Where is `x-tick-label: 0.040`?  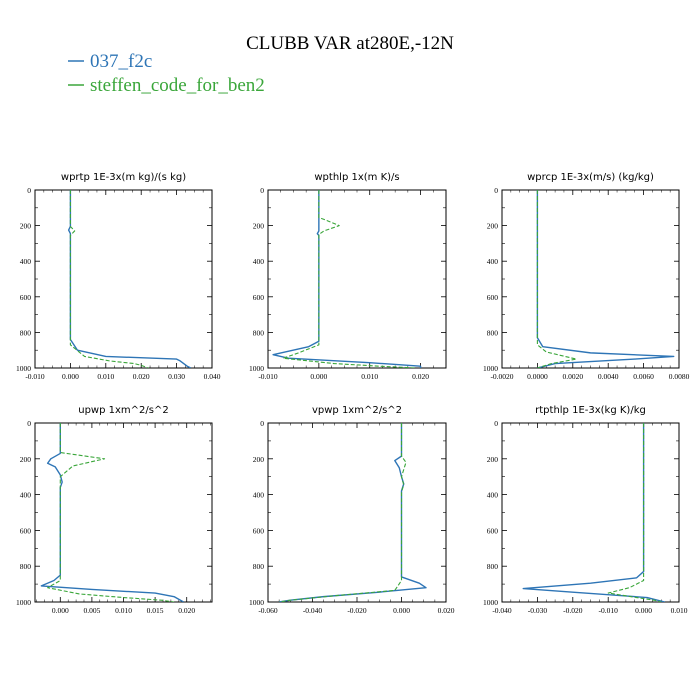
x-tick-label: 0.040 is located at coordinates (212, 376).